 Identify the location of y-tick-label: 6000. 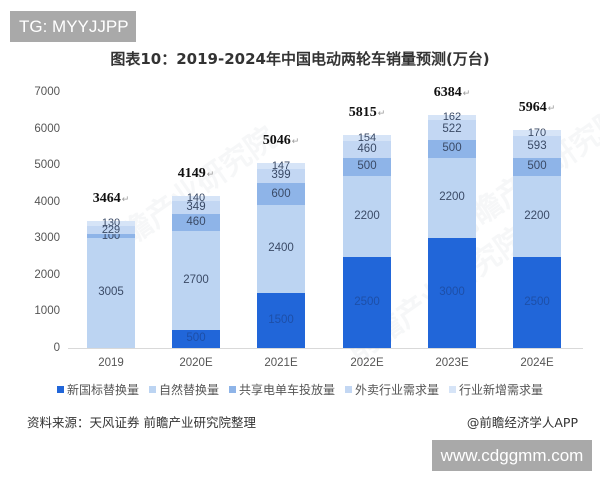
(47, 128).